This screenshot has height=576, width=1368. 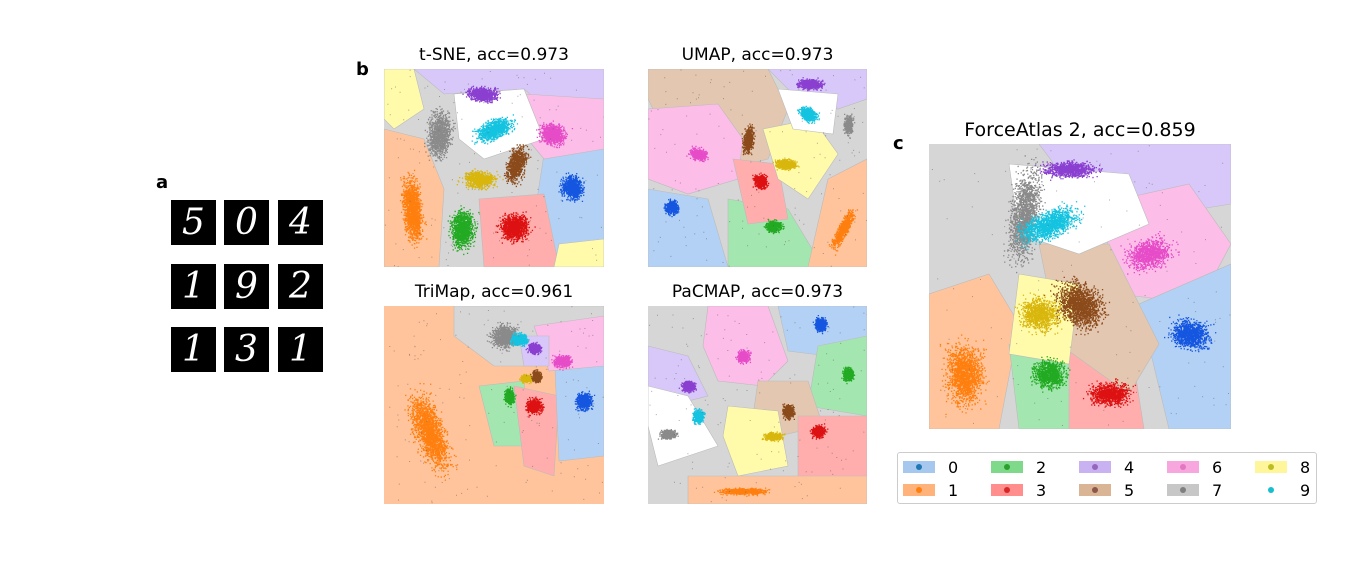 I want to click on legend-item-0: 0, so click(x=930, y=467).